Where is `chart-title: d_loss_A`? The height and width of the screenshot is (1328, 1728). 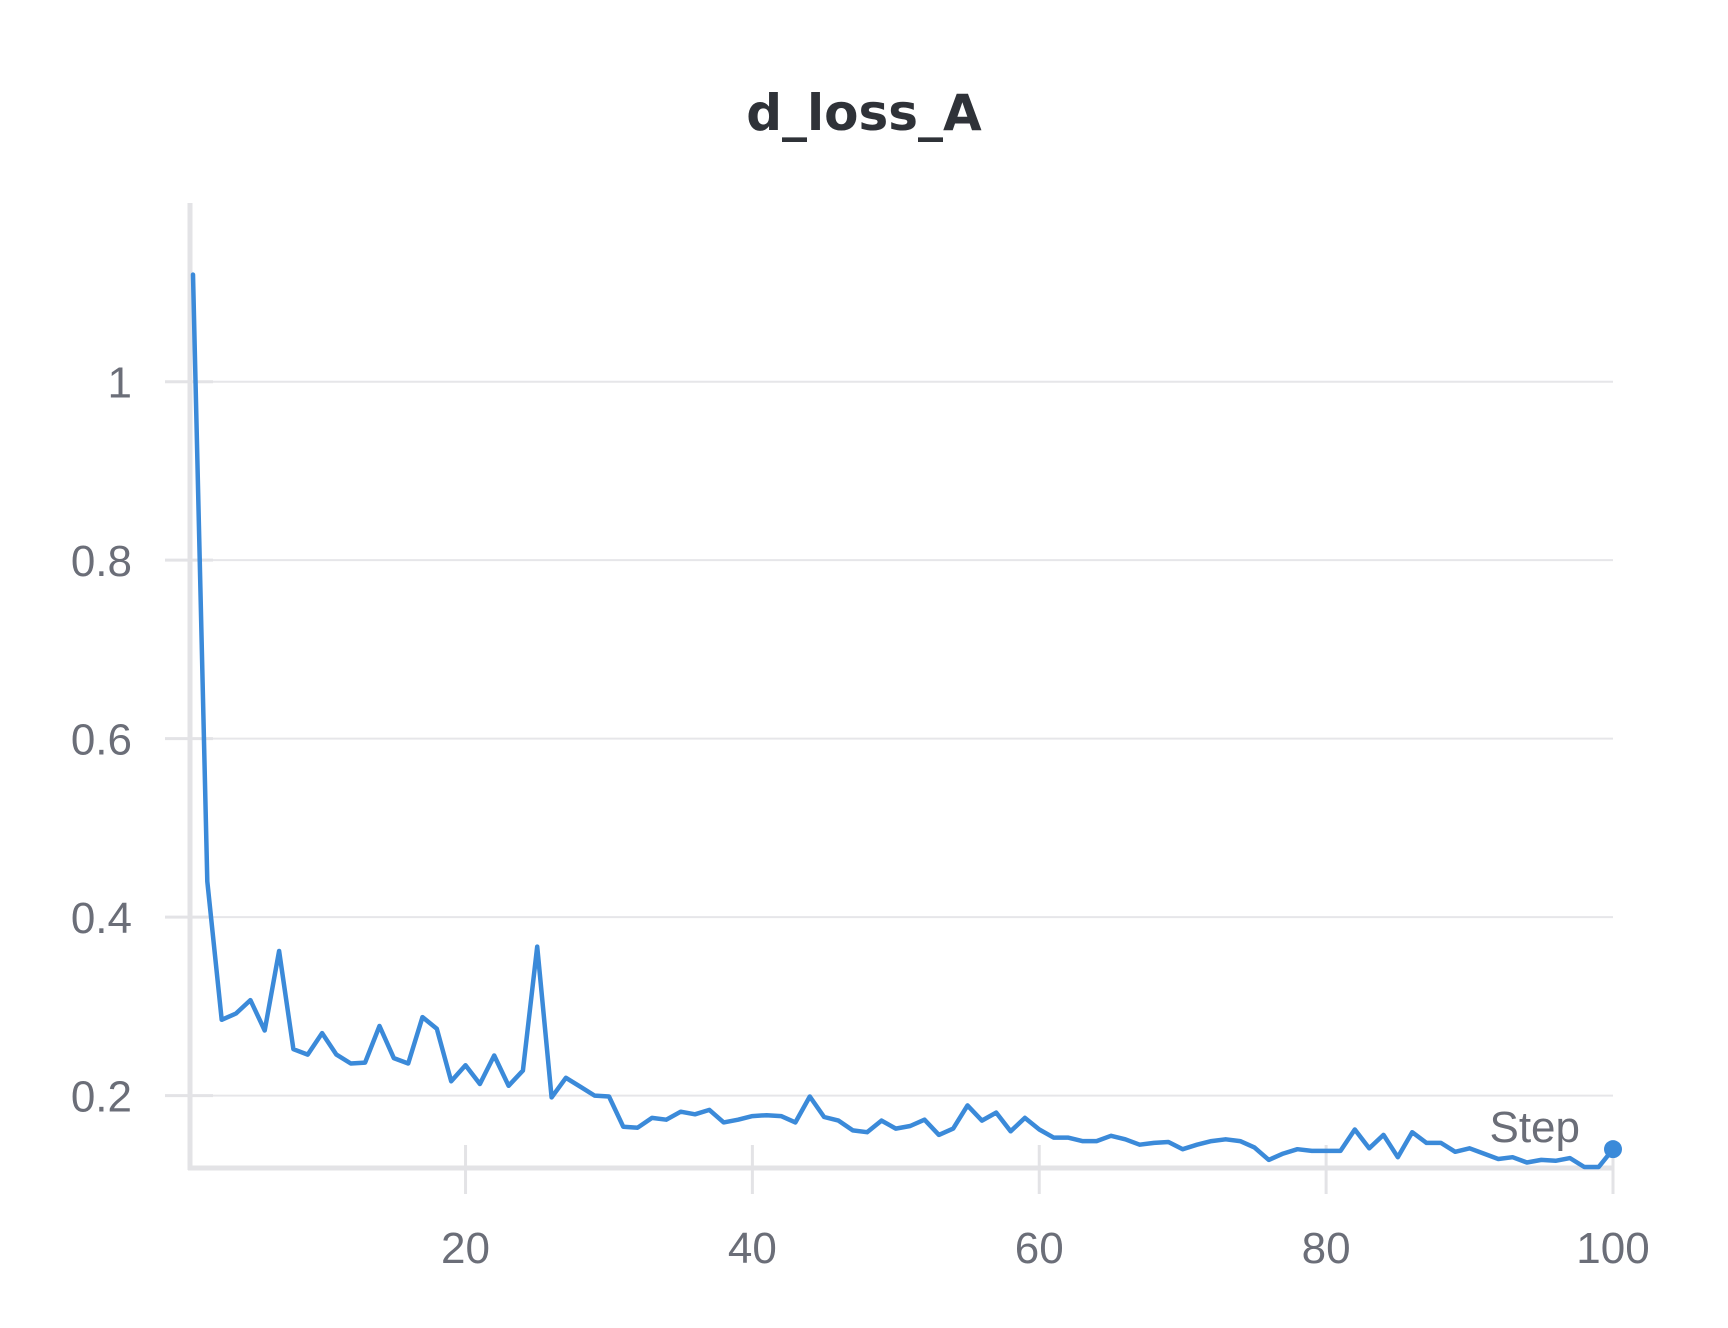
chart-title: d_loss_A is located at coordinates (864, 113).